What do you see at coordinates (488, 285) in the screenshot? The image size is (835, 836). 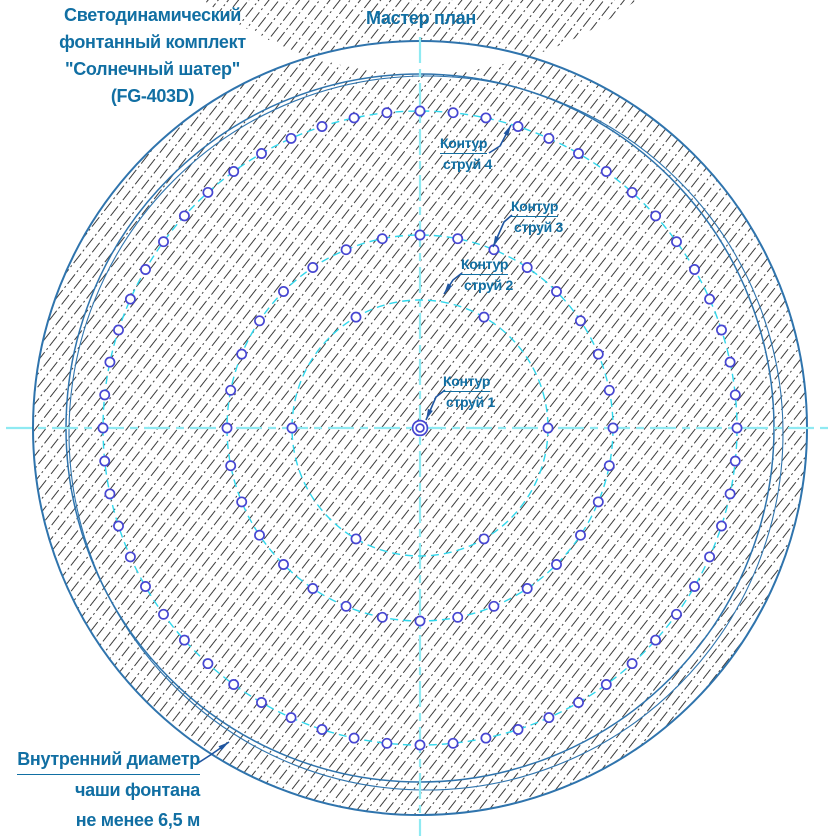 I see `contour-label-number: струй 2` at bounding box center [488, 285].